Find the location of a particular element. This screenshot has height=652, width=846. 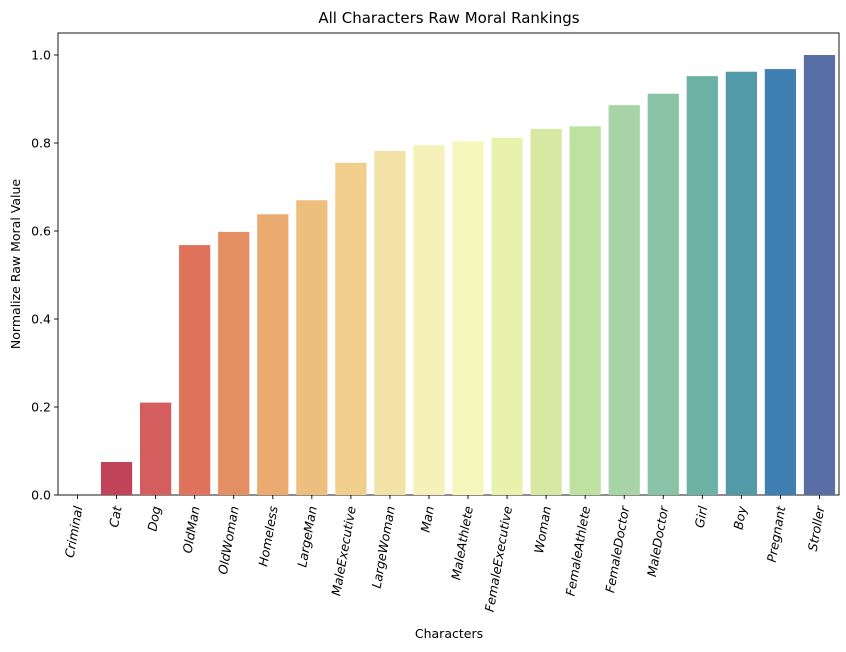

bar-girl is located at coordinates (702, 286).